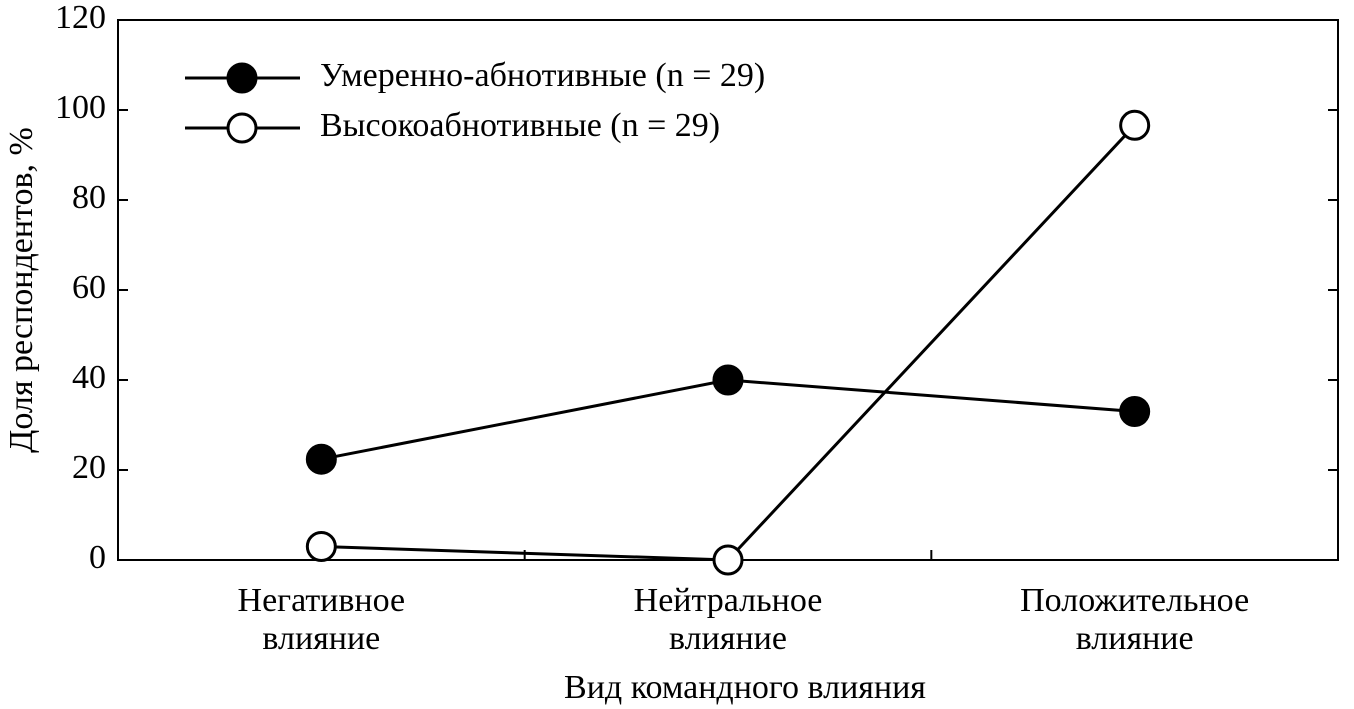 The width and height of the screenshot is (1354, 709). I want to click on y-tick-label: 0, so click(97, 557).